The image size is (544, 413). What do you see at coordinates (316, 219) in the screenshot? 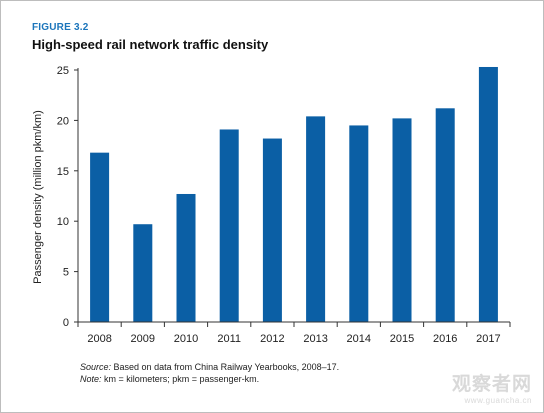
I see `bar-2013` at bounding box center [316, 219].